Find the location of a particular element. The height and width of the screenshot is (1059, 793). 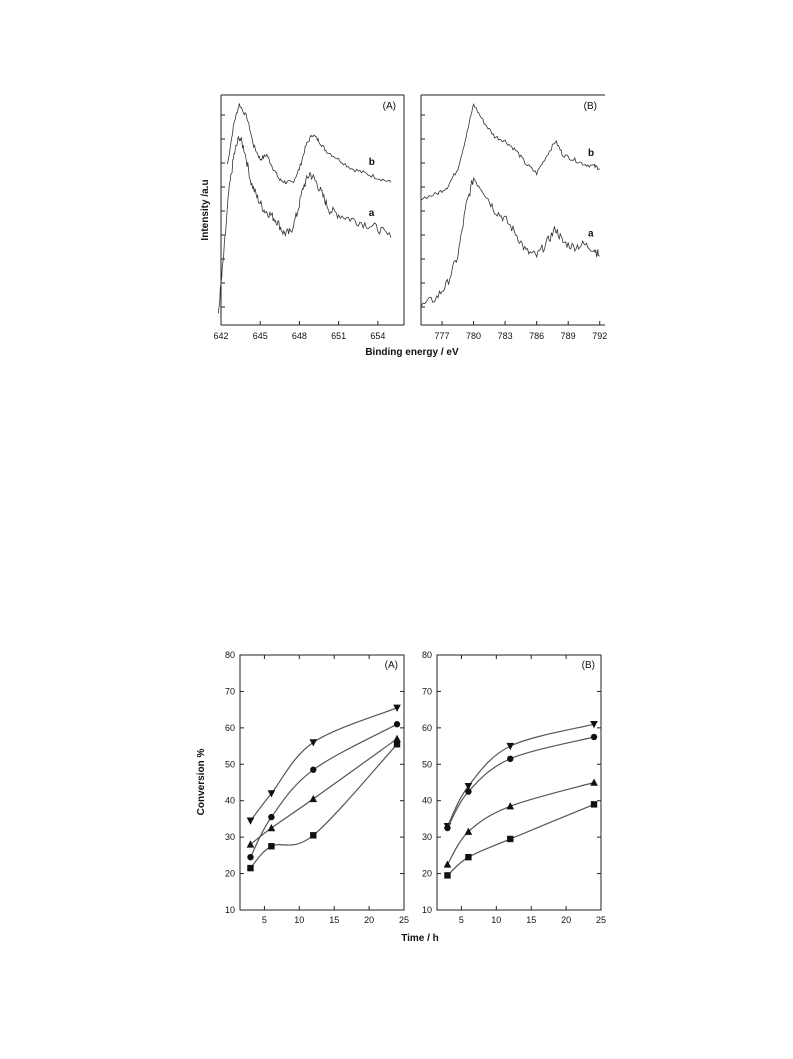

x-tick-label: 642 is located at coordinates (220, 336).